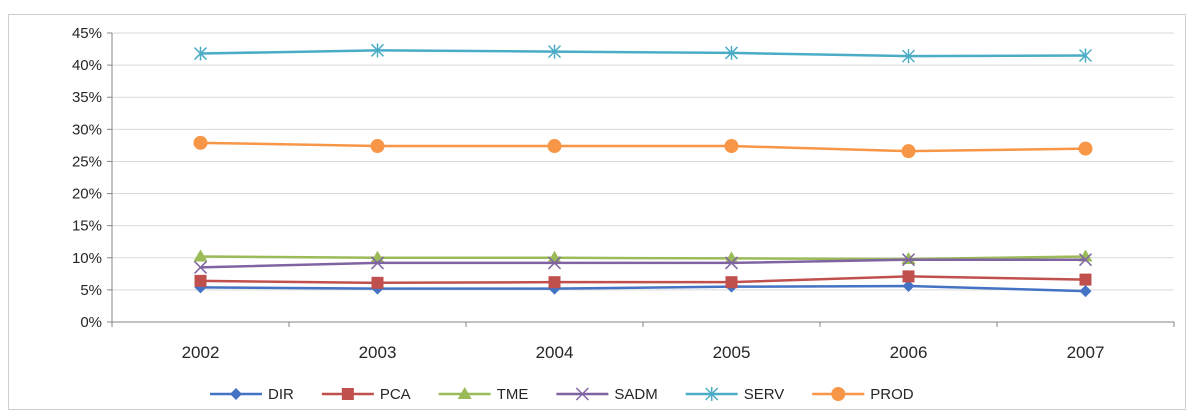  Describe the element at coordinates (483, 394) in the screenshot. I see `legend-item-tme: TME` at that location.